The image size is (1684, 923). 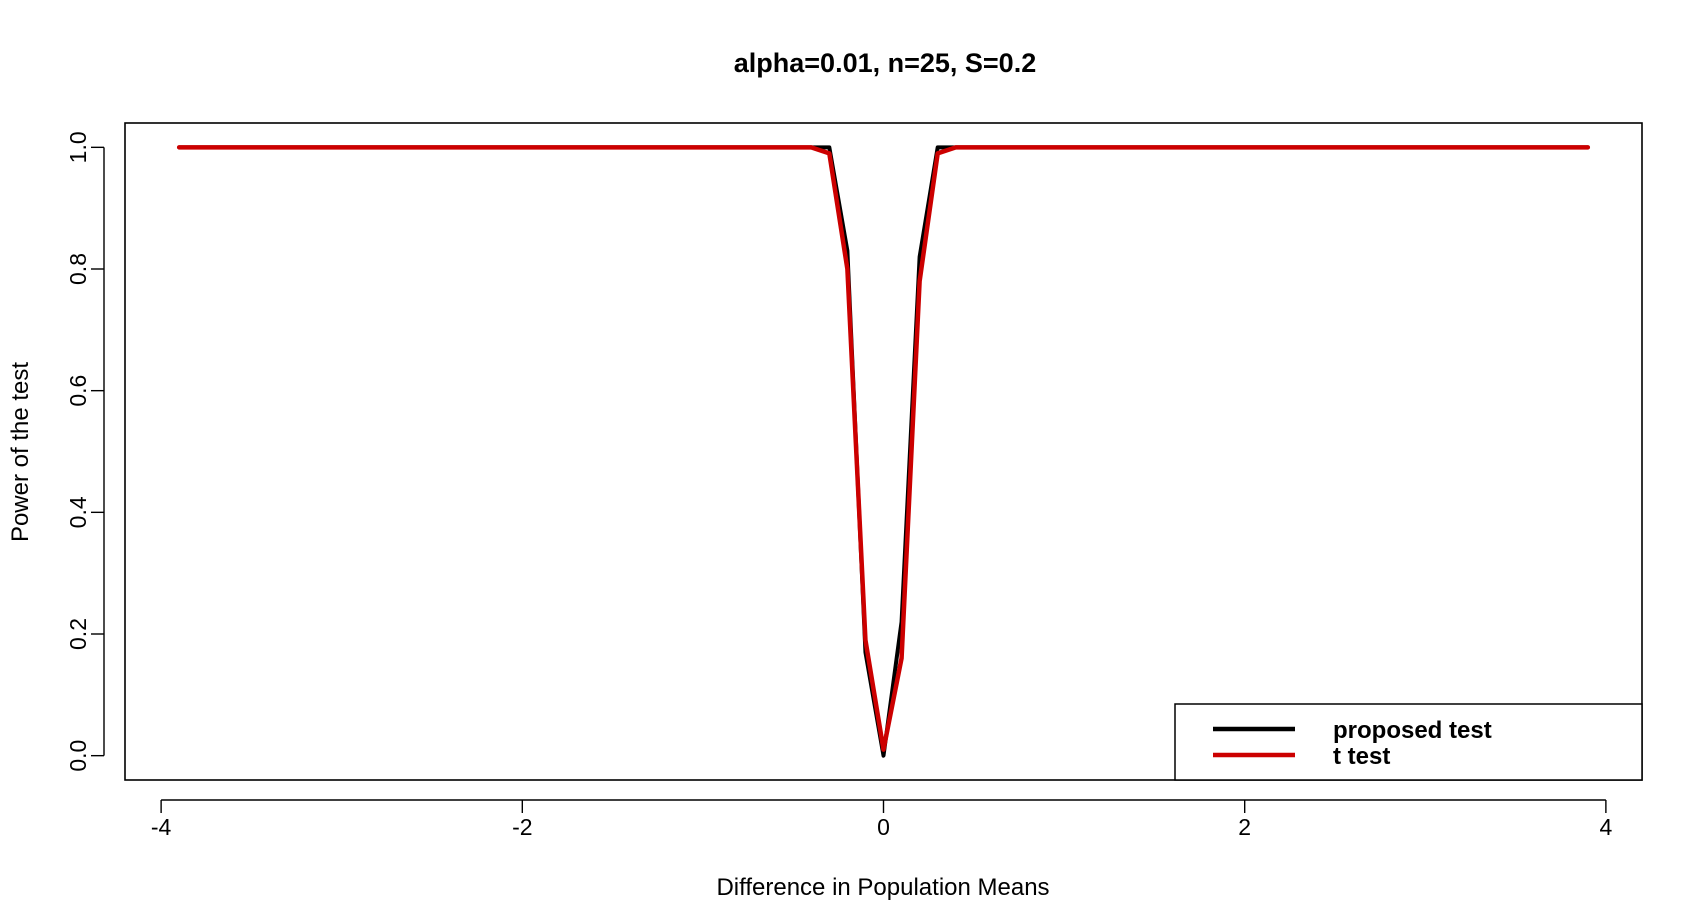 What do you see at coordinates (20, 452) in the screenshot?
I see `y-axis-label: Power of the test` at bounding box center [20, 452].